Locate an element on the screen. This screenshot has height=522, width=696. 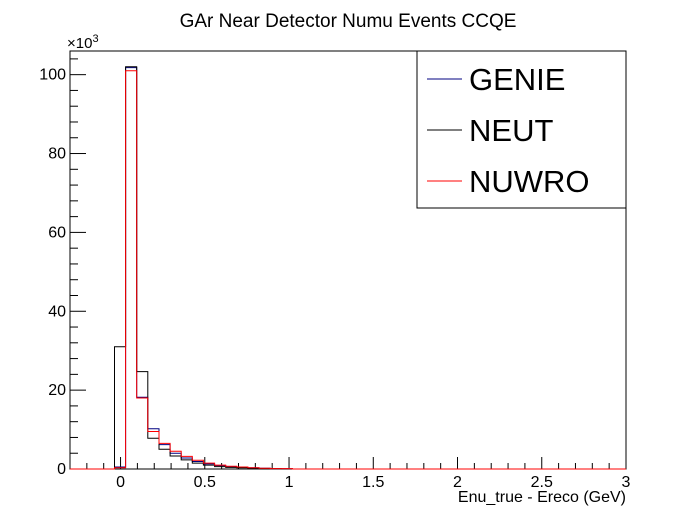
chart-title: GAr Near Detector Numu Events CCQE is located at coordinates (348, 21).